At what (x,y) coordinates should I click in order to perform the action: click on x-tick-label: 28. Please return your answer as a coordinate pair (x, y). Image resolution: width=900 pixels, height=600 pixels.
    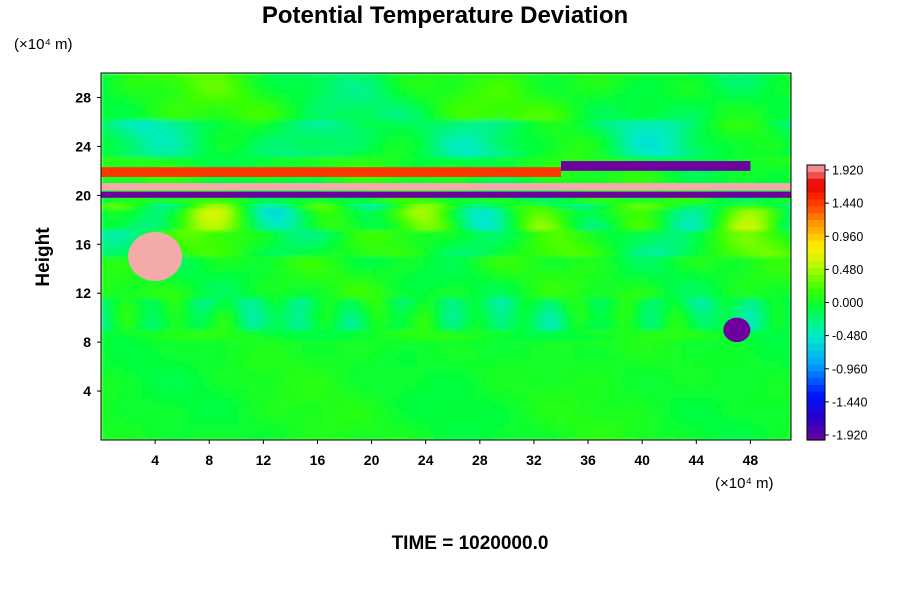
    Looking at the image, I should click on (480, 460).